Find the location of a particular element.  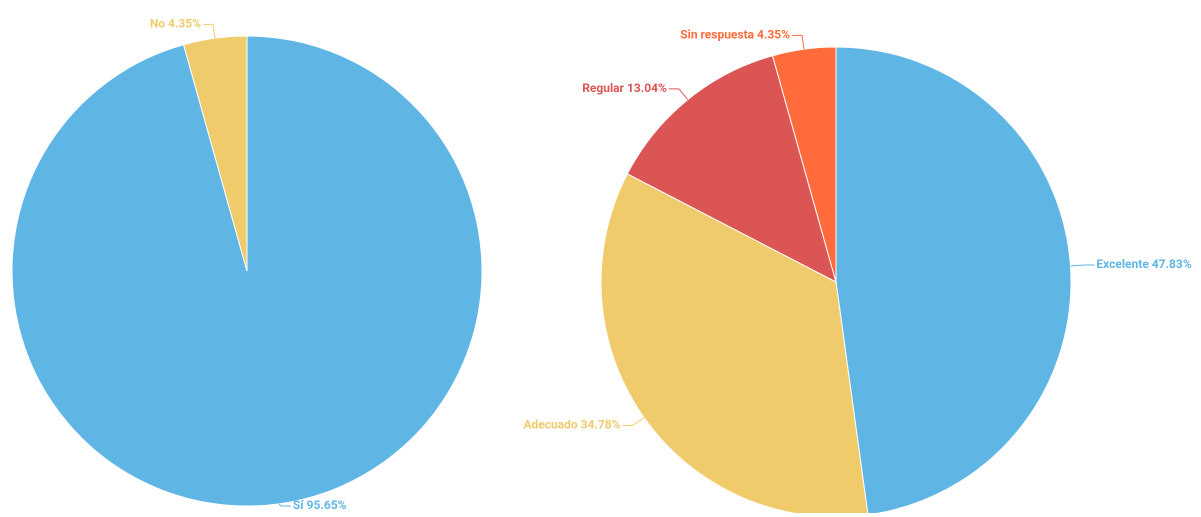

category-name: Excelente is located at coordinates (1122, 264).